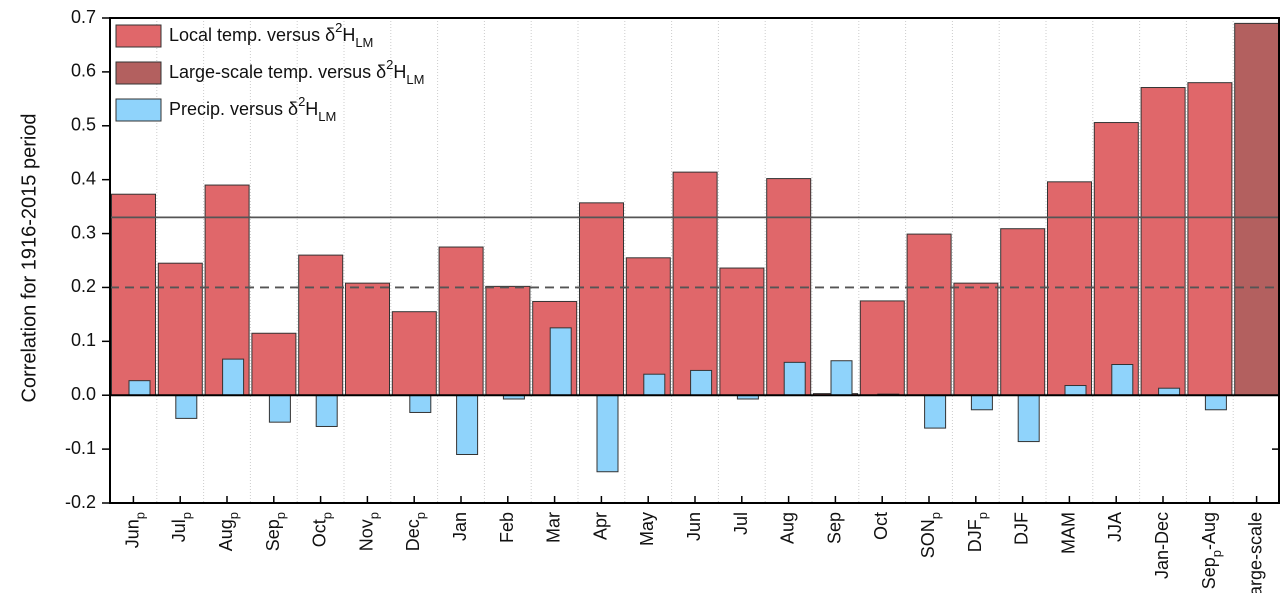 The width and height of the screenshot is (1280, 598). Describe the element at coordinates (226, 535) in the screenshot. I see `text-part: Aug` at that location.